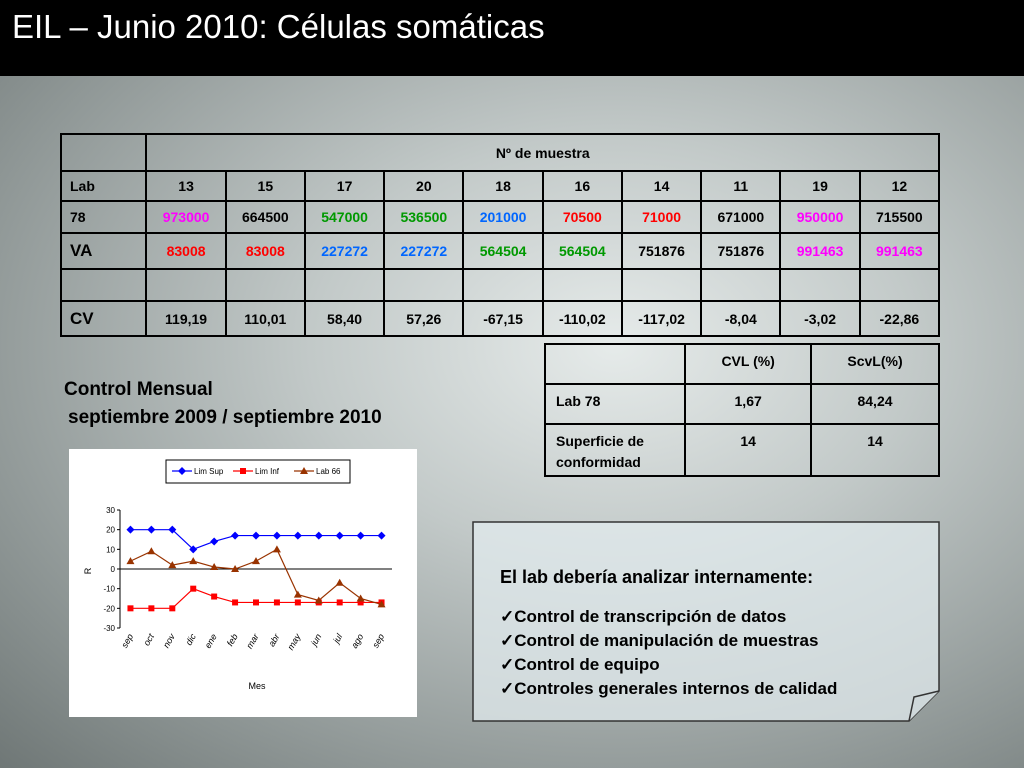  Describe the element at coordinates (582, 318) in the screenshot. I see `cell: -110,02` at that location.